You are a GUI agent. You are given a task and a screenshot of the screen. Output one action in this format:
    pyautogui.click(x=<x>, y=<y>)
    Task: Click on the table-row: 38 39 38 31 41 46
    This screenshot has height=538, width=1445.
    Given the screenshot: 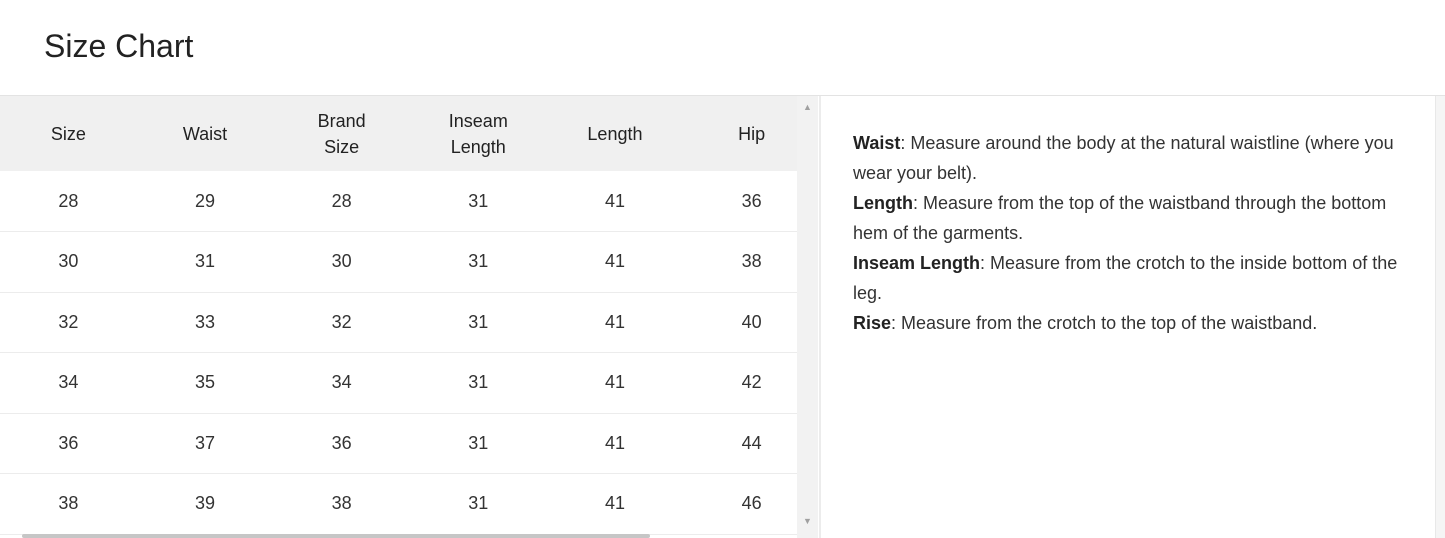 What is the action you would take?
    pyautogui.click(x=398, y=504)
    